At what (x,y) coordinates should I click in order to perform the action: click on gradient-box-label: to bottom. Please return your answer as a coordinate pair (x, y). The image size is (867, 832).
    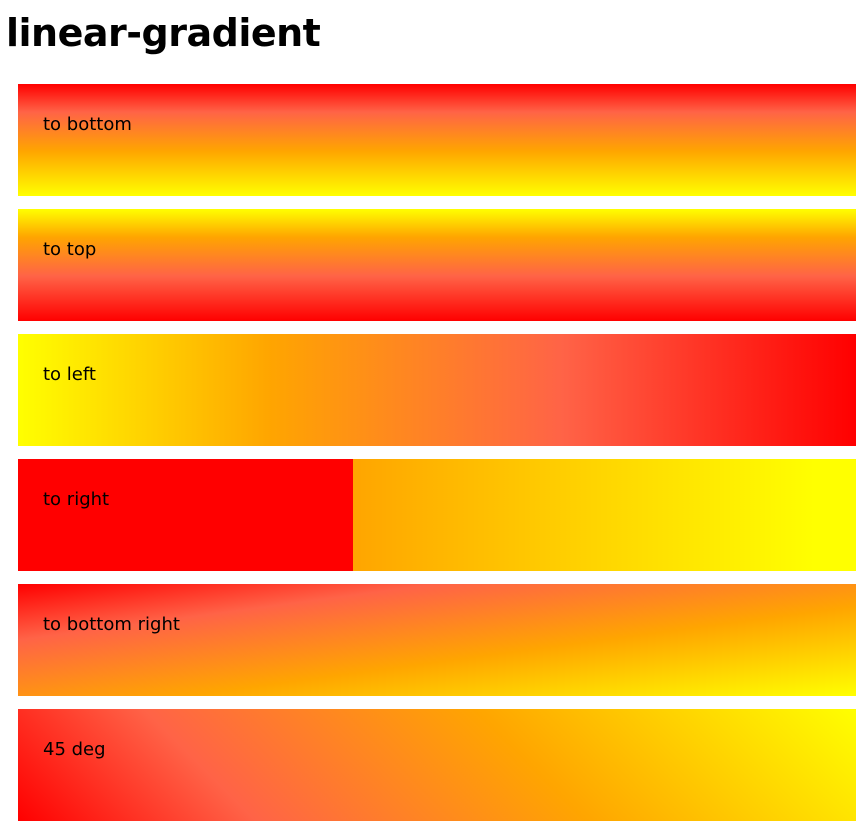
    Looking at the image, I should click on (87, 124).